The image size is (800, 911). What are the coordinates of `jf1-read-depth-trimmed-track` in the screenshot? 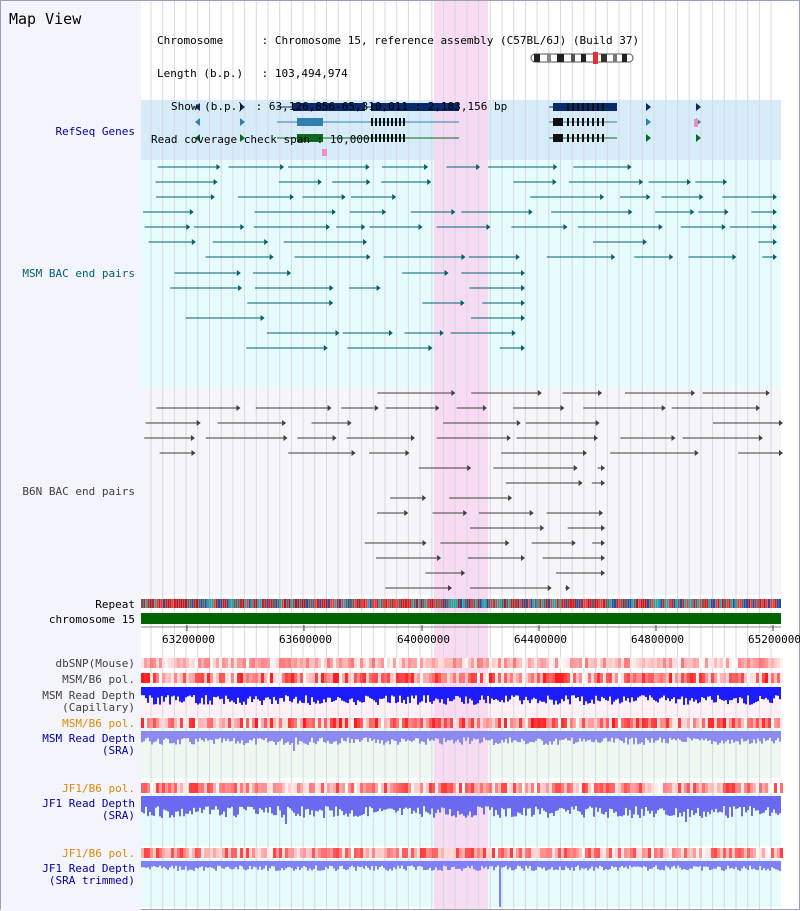 It's located at (461, 884).